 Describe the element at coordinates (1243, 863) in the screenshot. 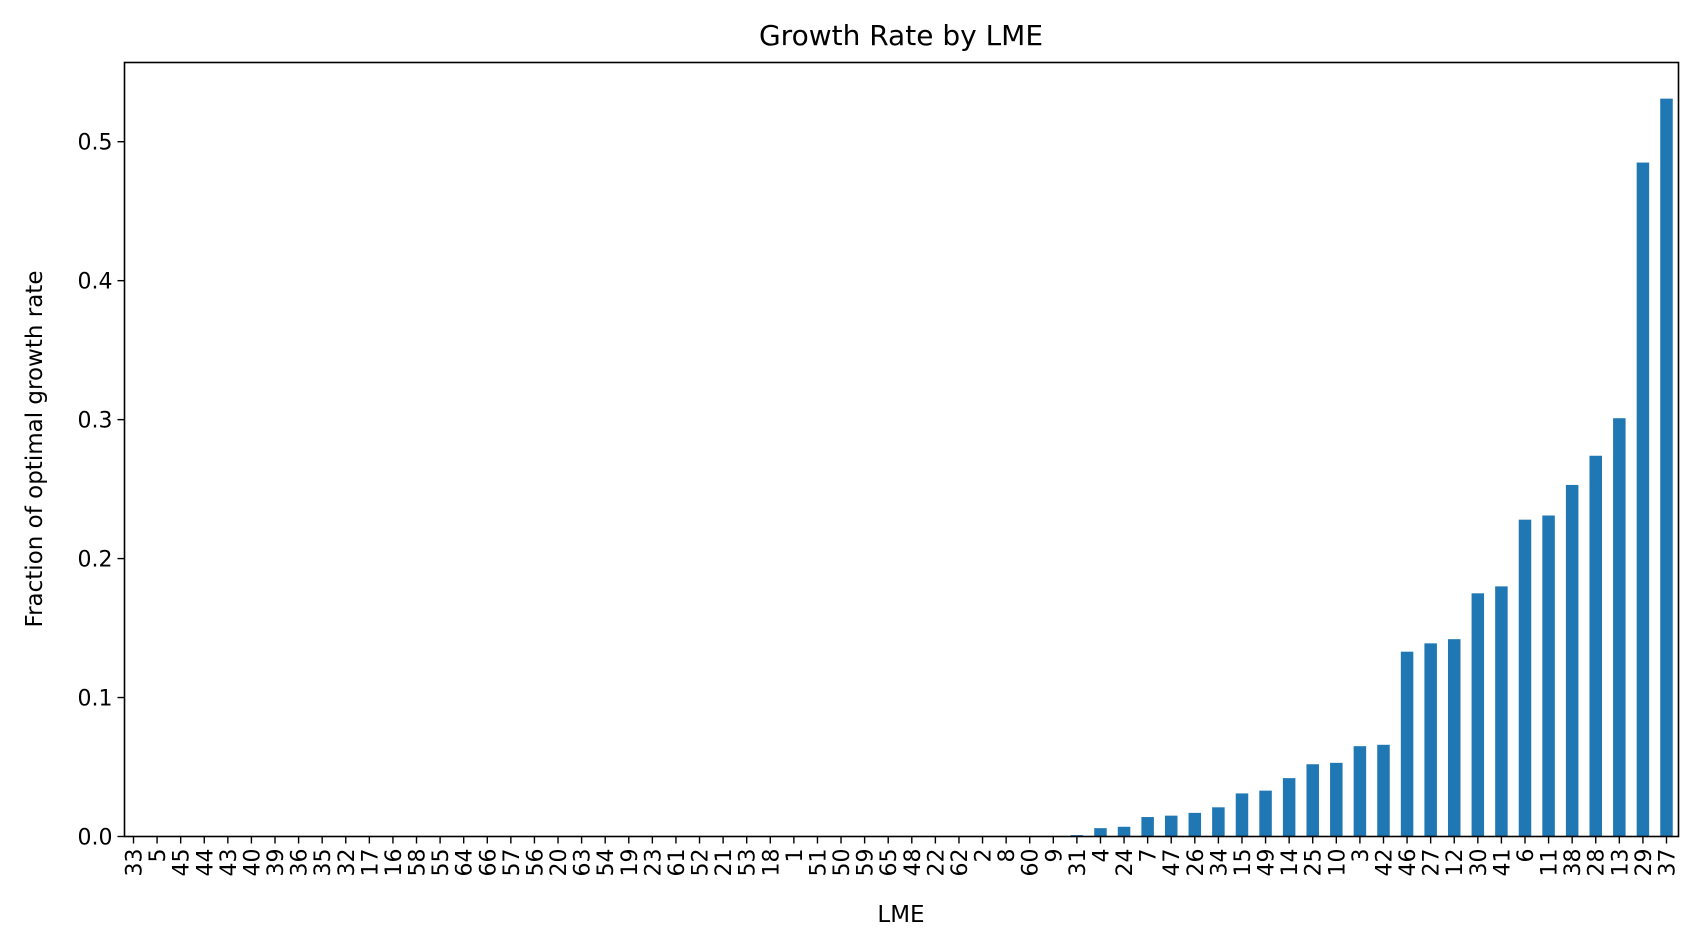

I see `x-tick-label: 15` at that location.